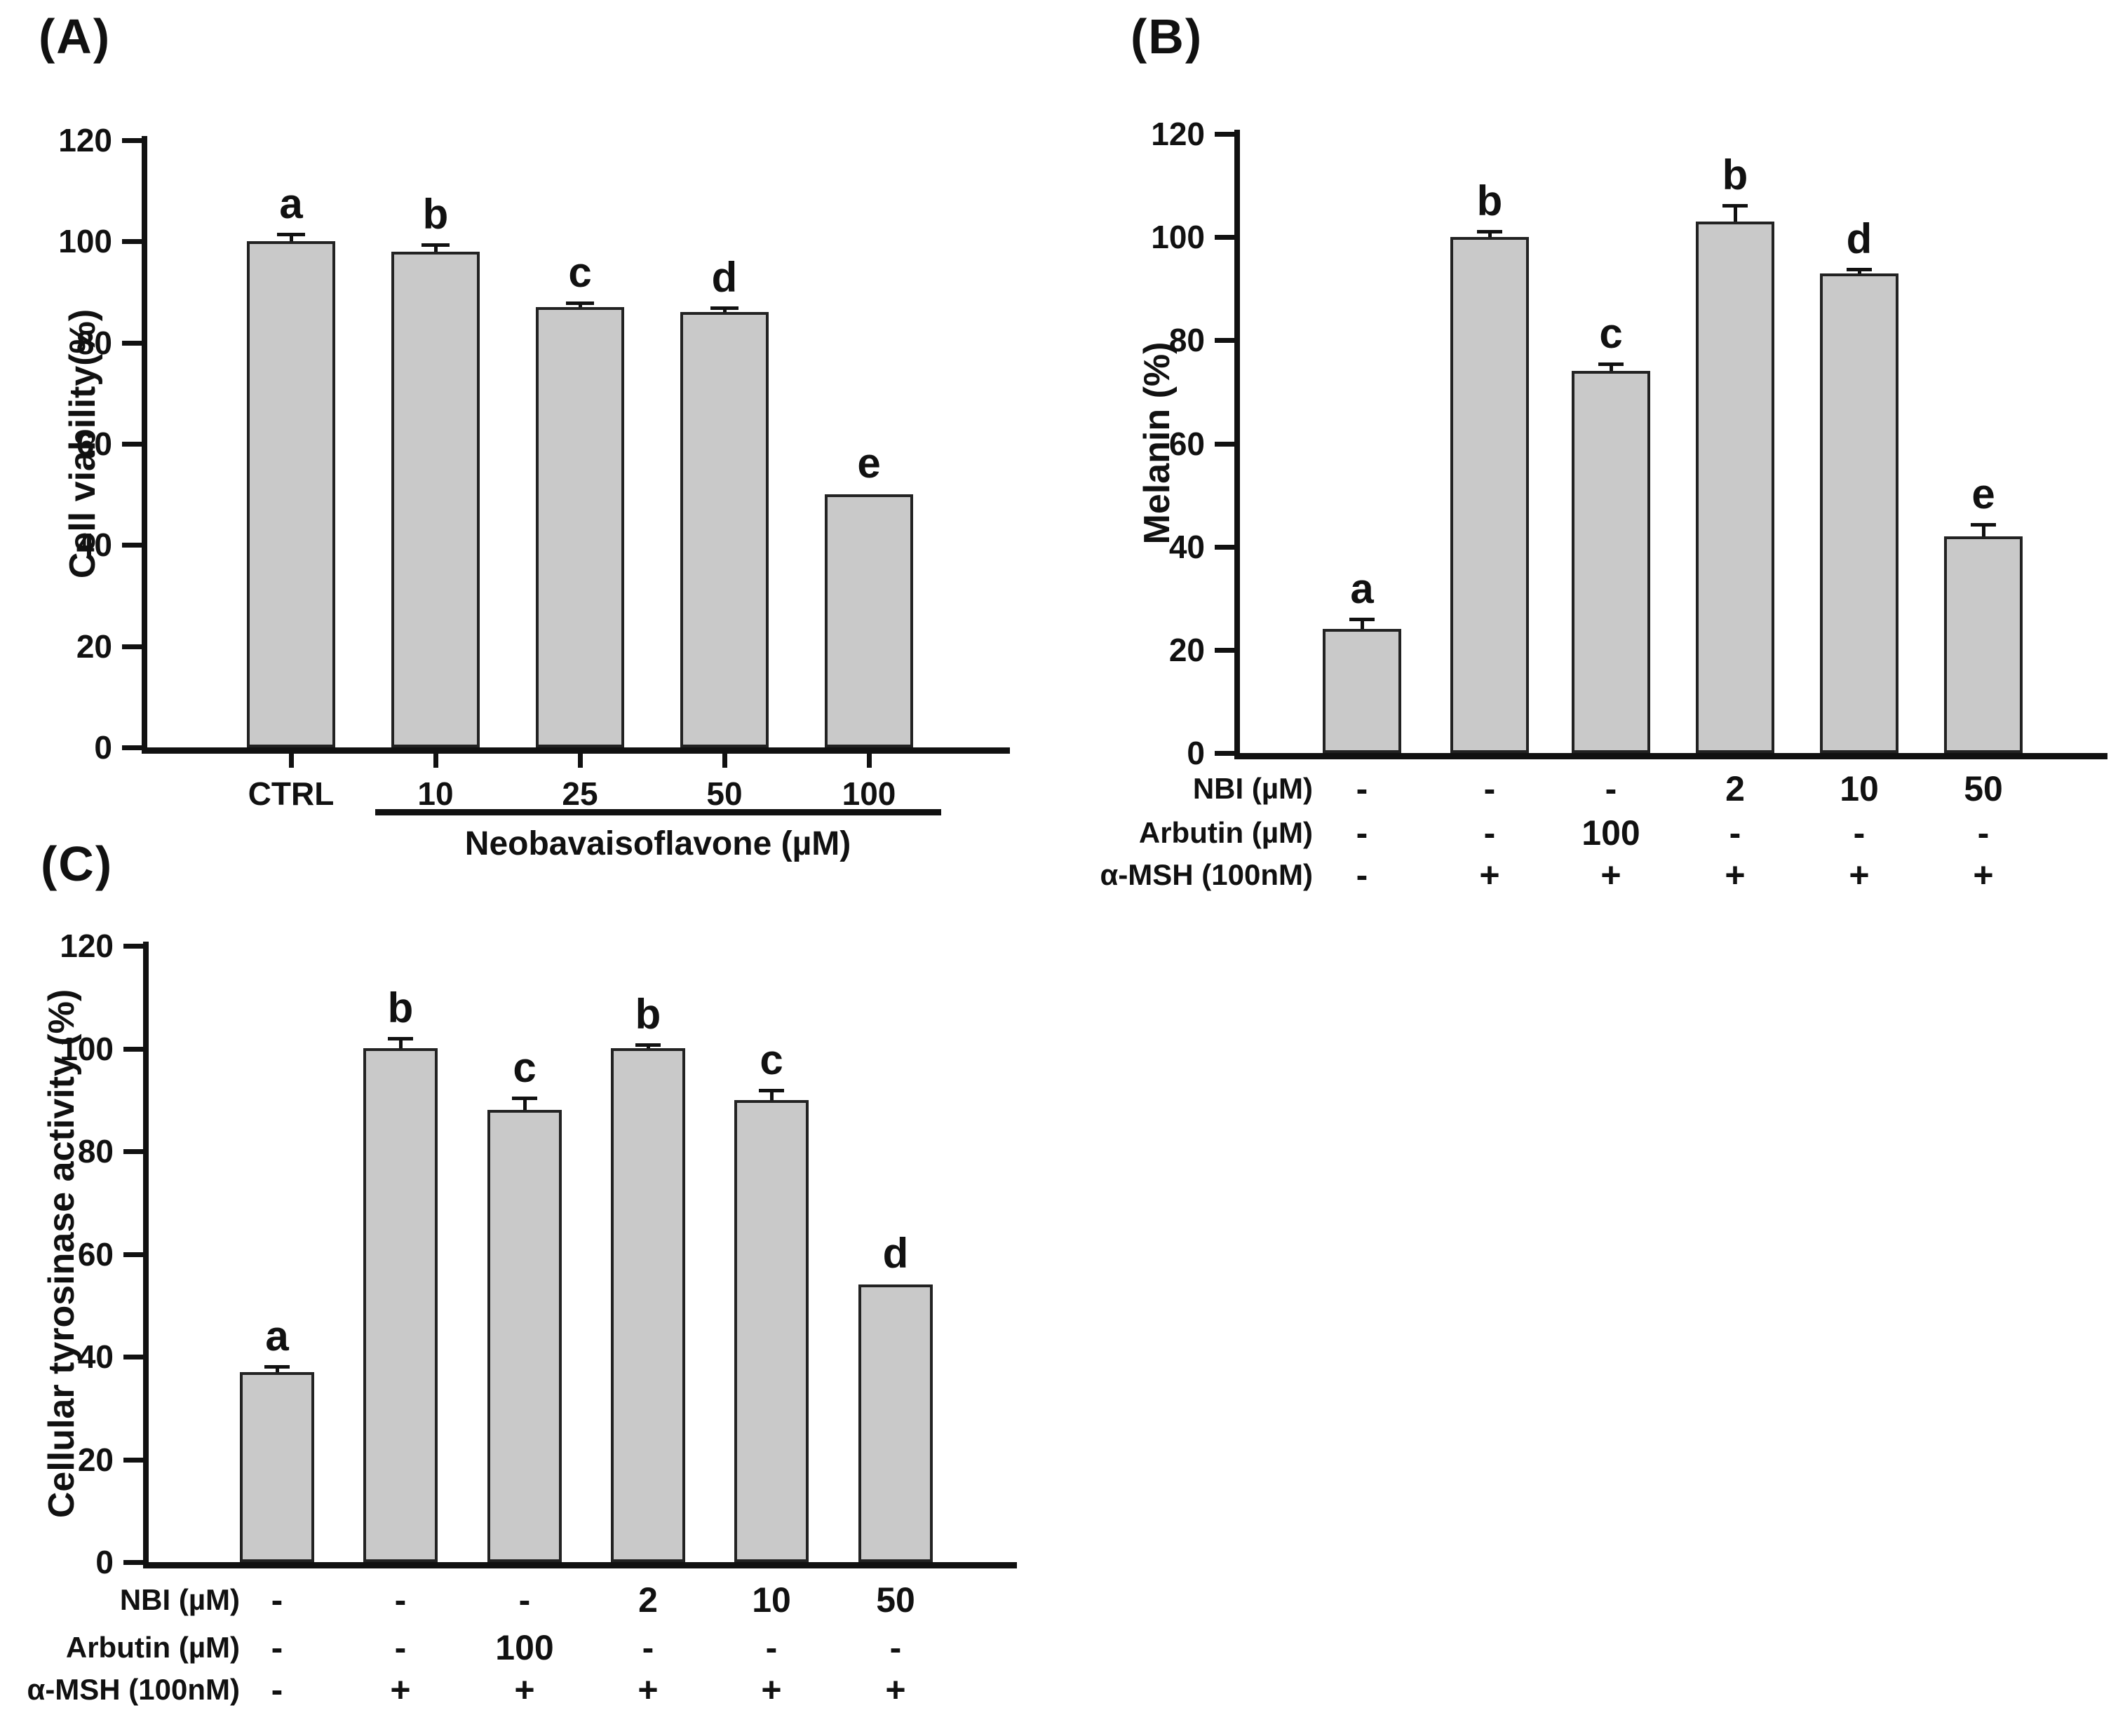 This screenshot has width=2118, height=1736. Describe the element at coordinates (658, 812) in the screenshot. I see `x-group-underline` at that location.